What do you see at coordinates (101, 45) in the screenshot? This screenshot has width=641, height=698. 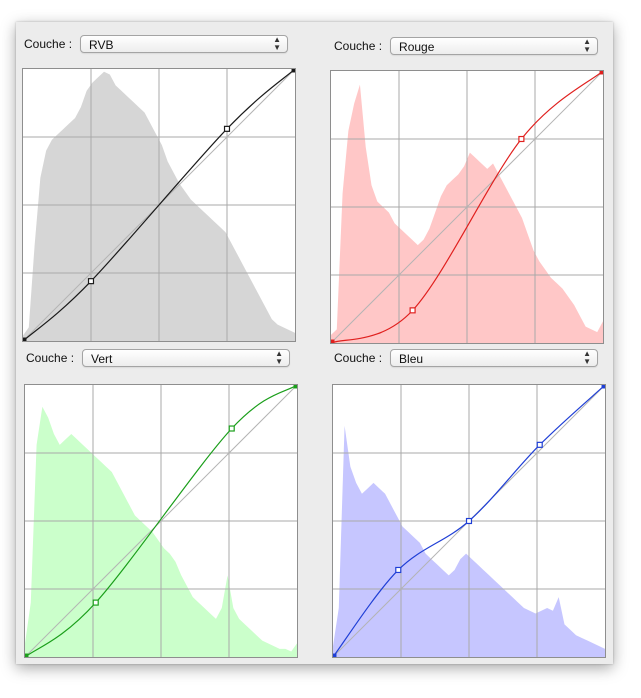 I see `channel-select-value: RVB` at bounding box center [101, 45].